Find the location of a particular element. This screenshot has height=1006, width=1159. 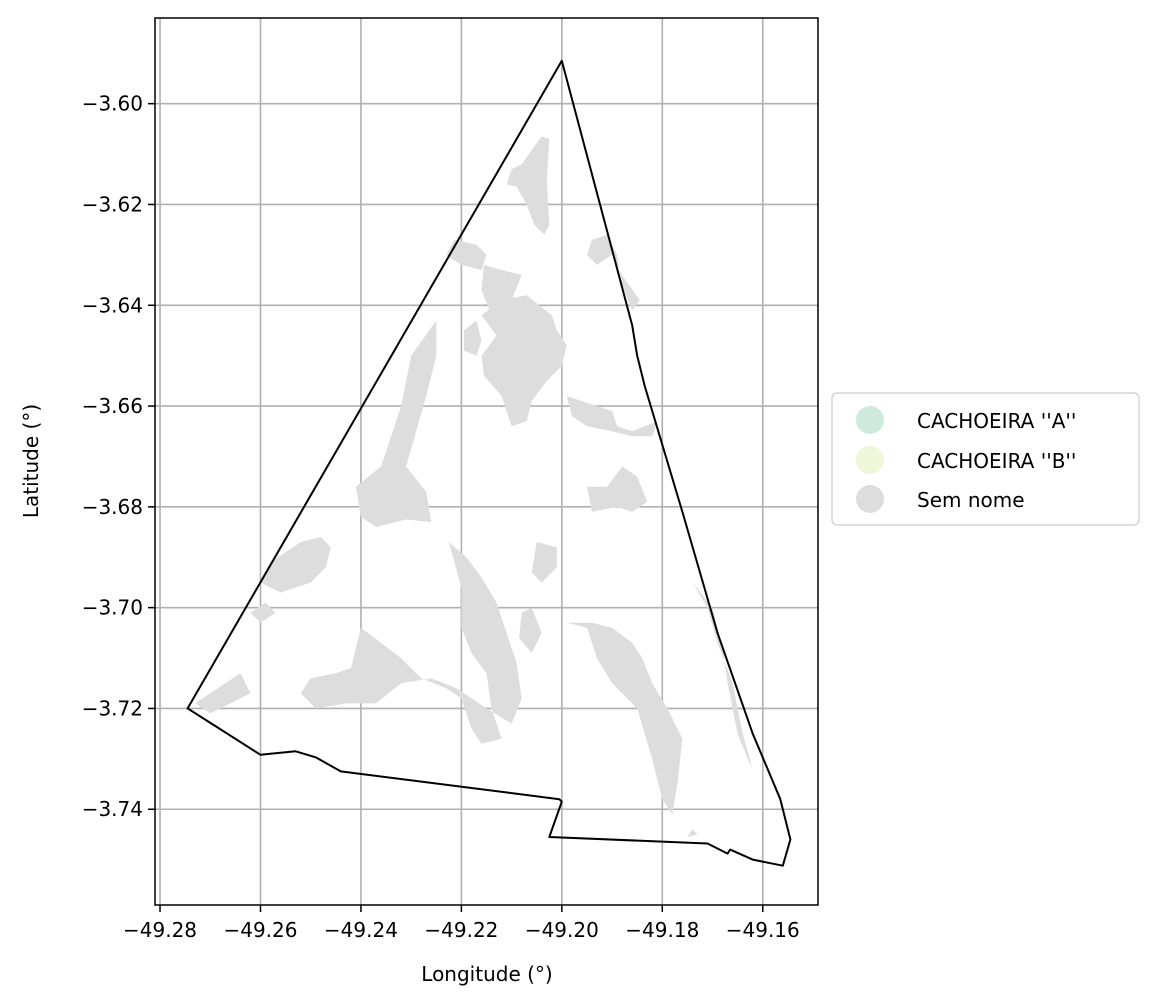

legend-label-cachoeira-a: CACHOEIRA ''A'' is located at coordinates (996, 421).